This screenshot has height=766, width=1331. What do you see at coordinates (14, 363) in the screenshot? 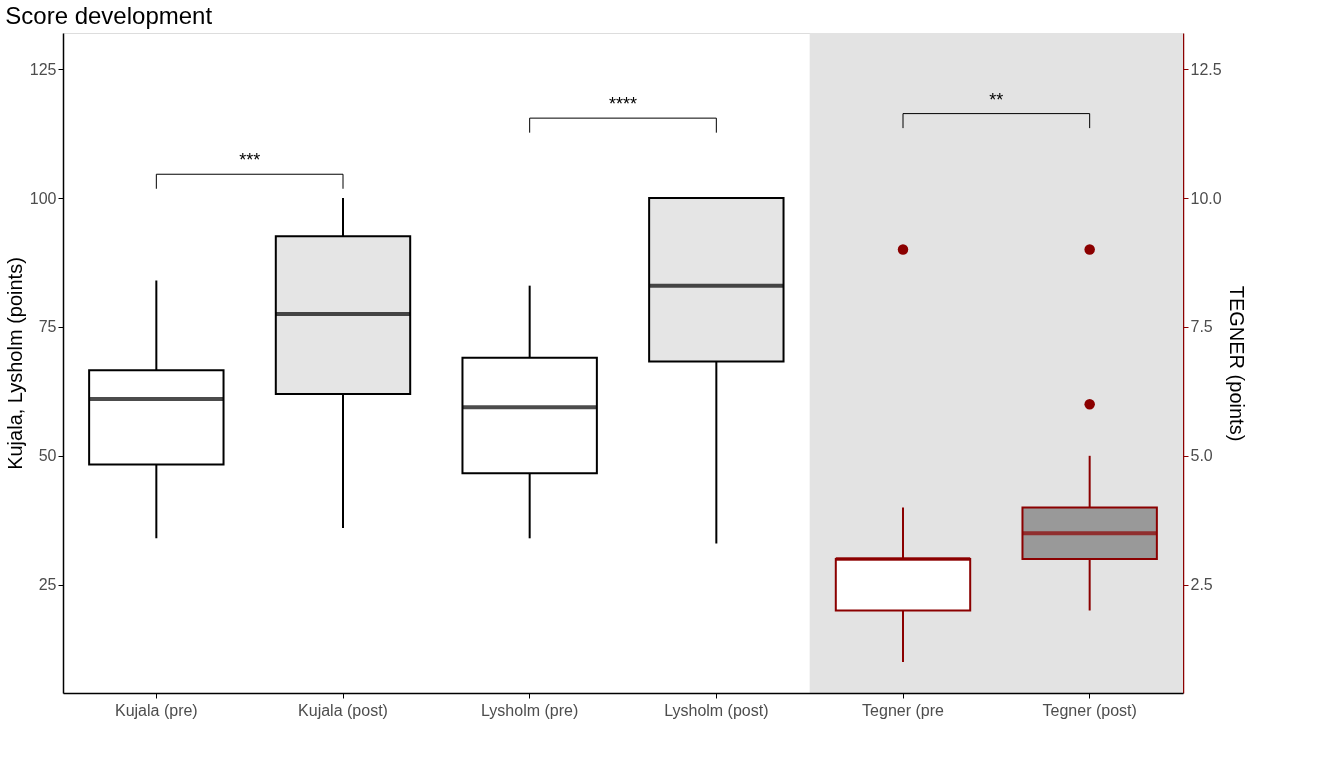
I see `y-axis-title: Kujala, Lysholm (points)` at bounding box center [14, 363].